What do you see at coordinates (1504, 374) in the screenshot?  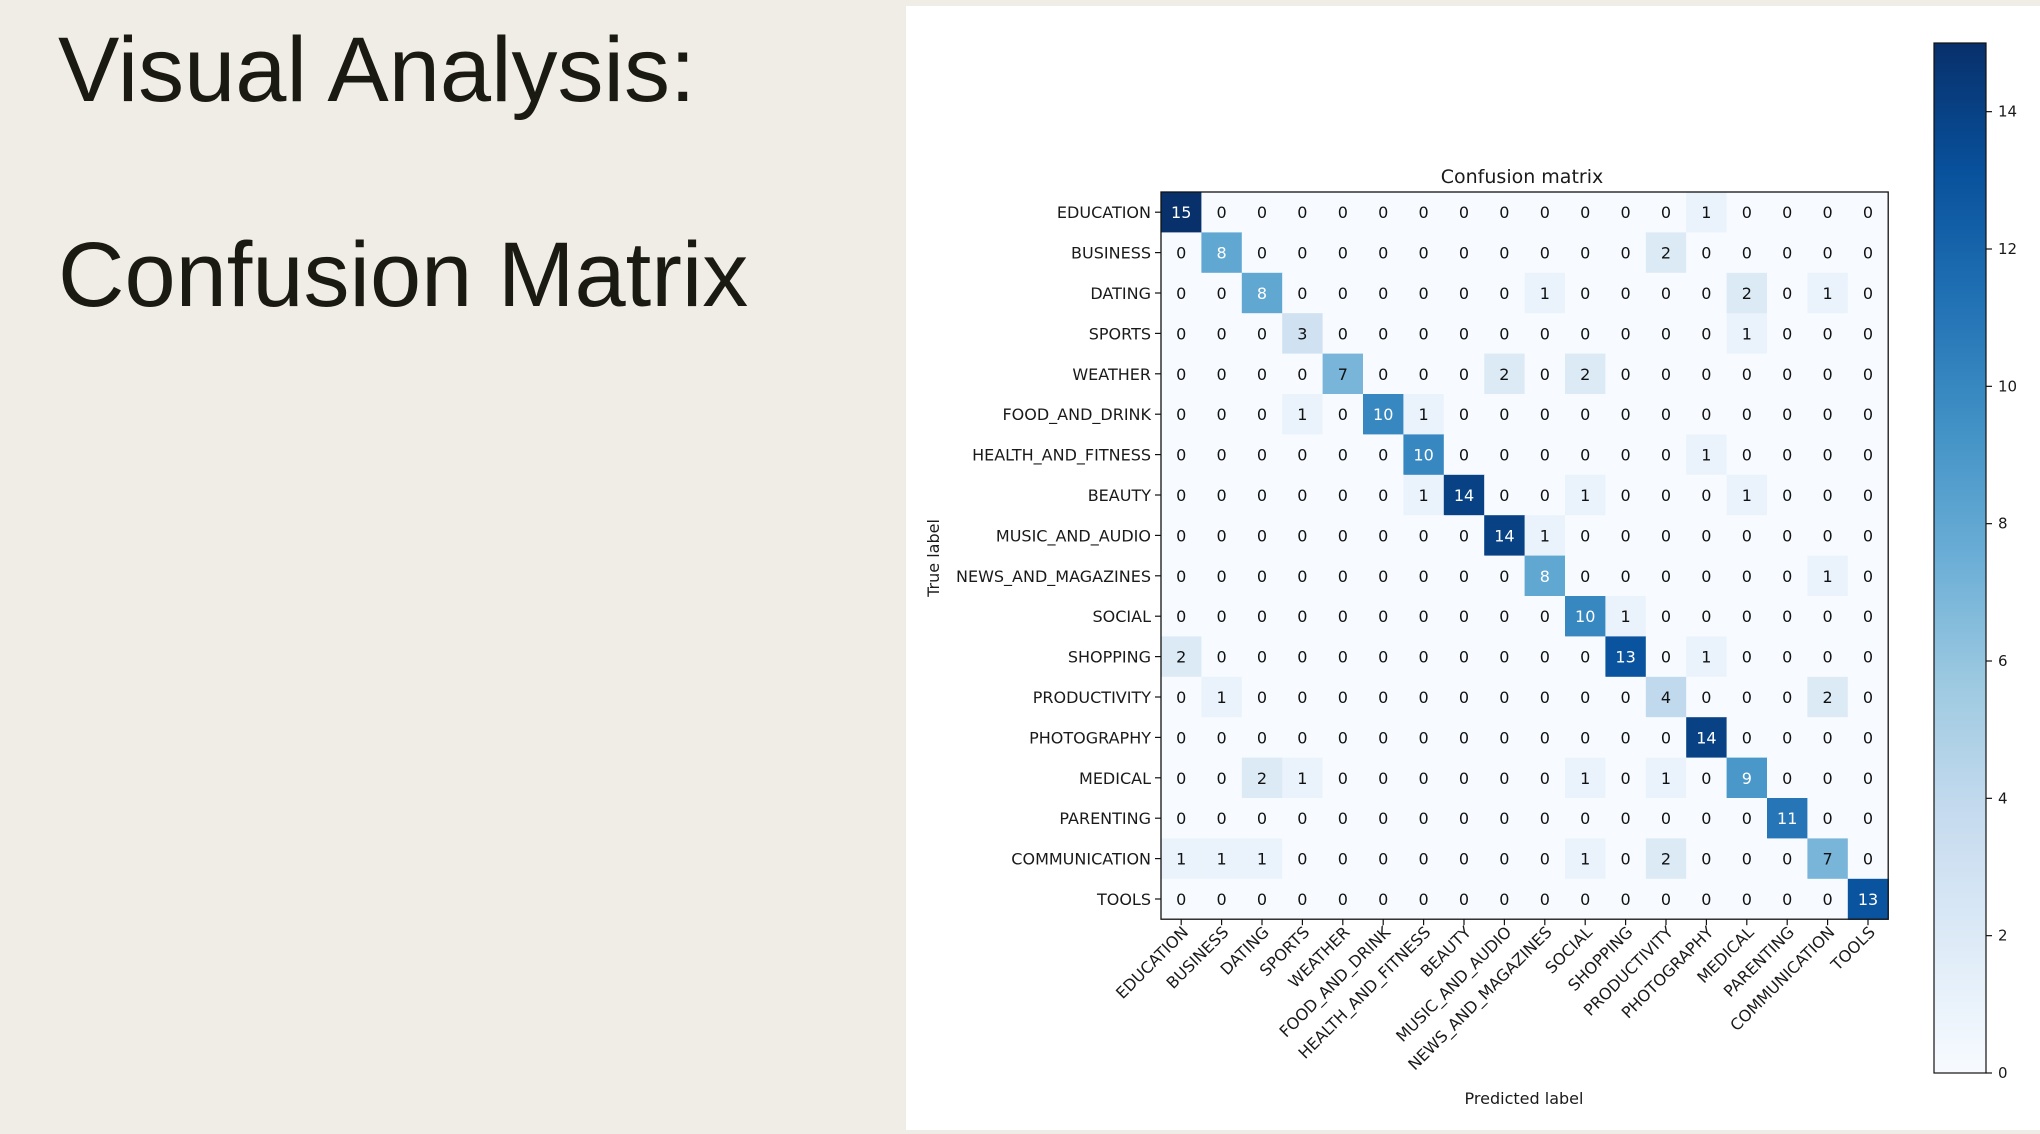 I see `cell-value-label: 2` at bounding box center [1504, 374].